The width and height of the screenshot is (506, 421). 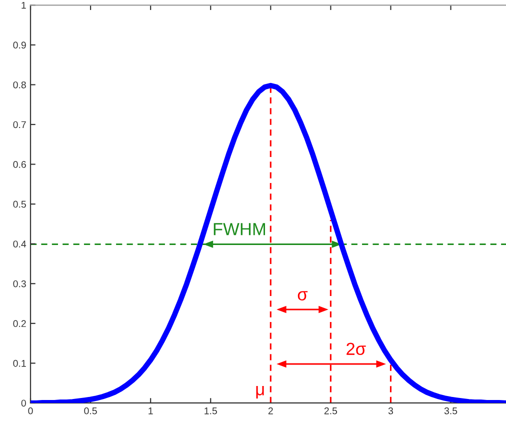 I want to click on y-tick-label: 0.8, so click(x=19, y=84).